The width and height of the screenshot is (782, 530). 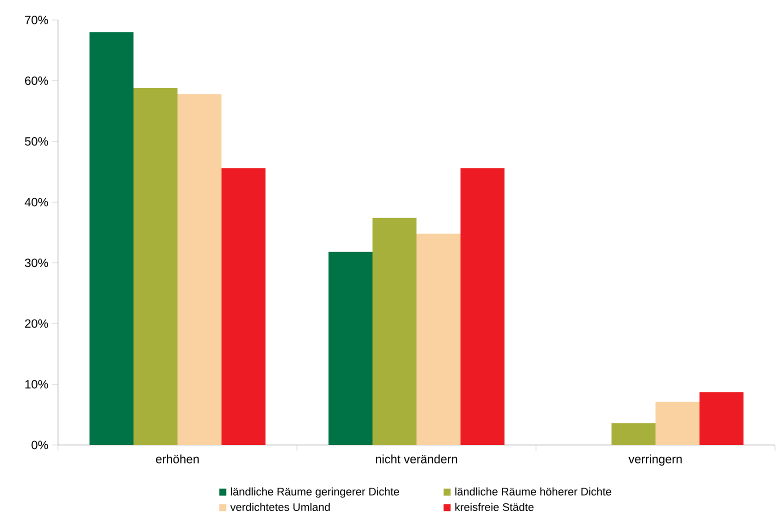 What do you see at coordinates (40, 445) in the screenshot?
I see `y-tick-label: 0%` at bounding box center [40, 445].